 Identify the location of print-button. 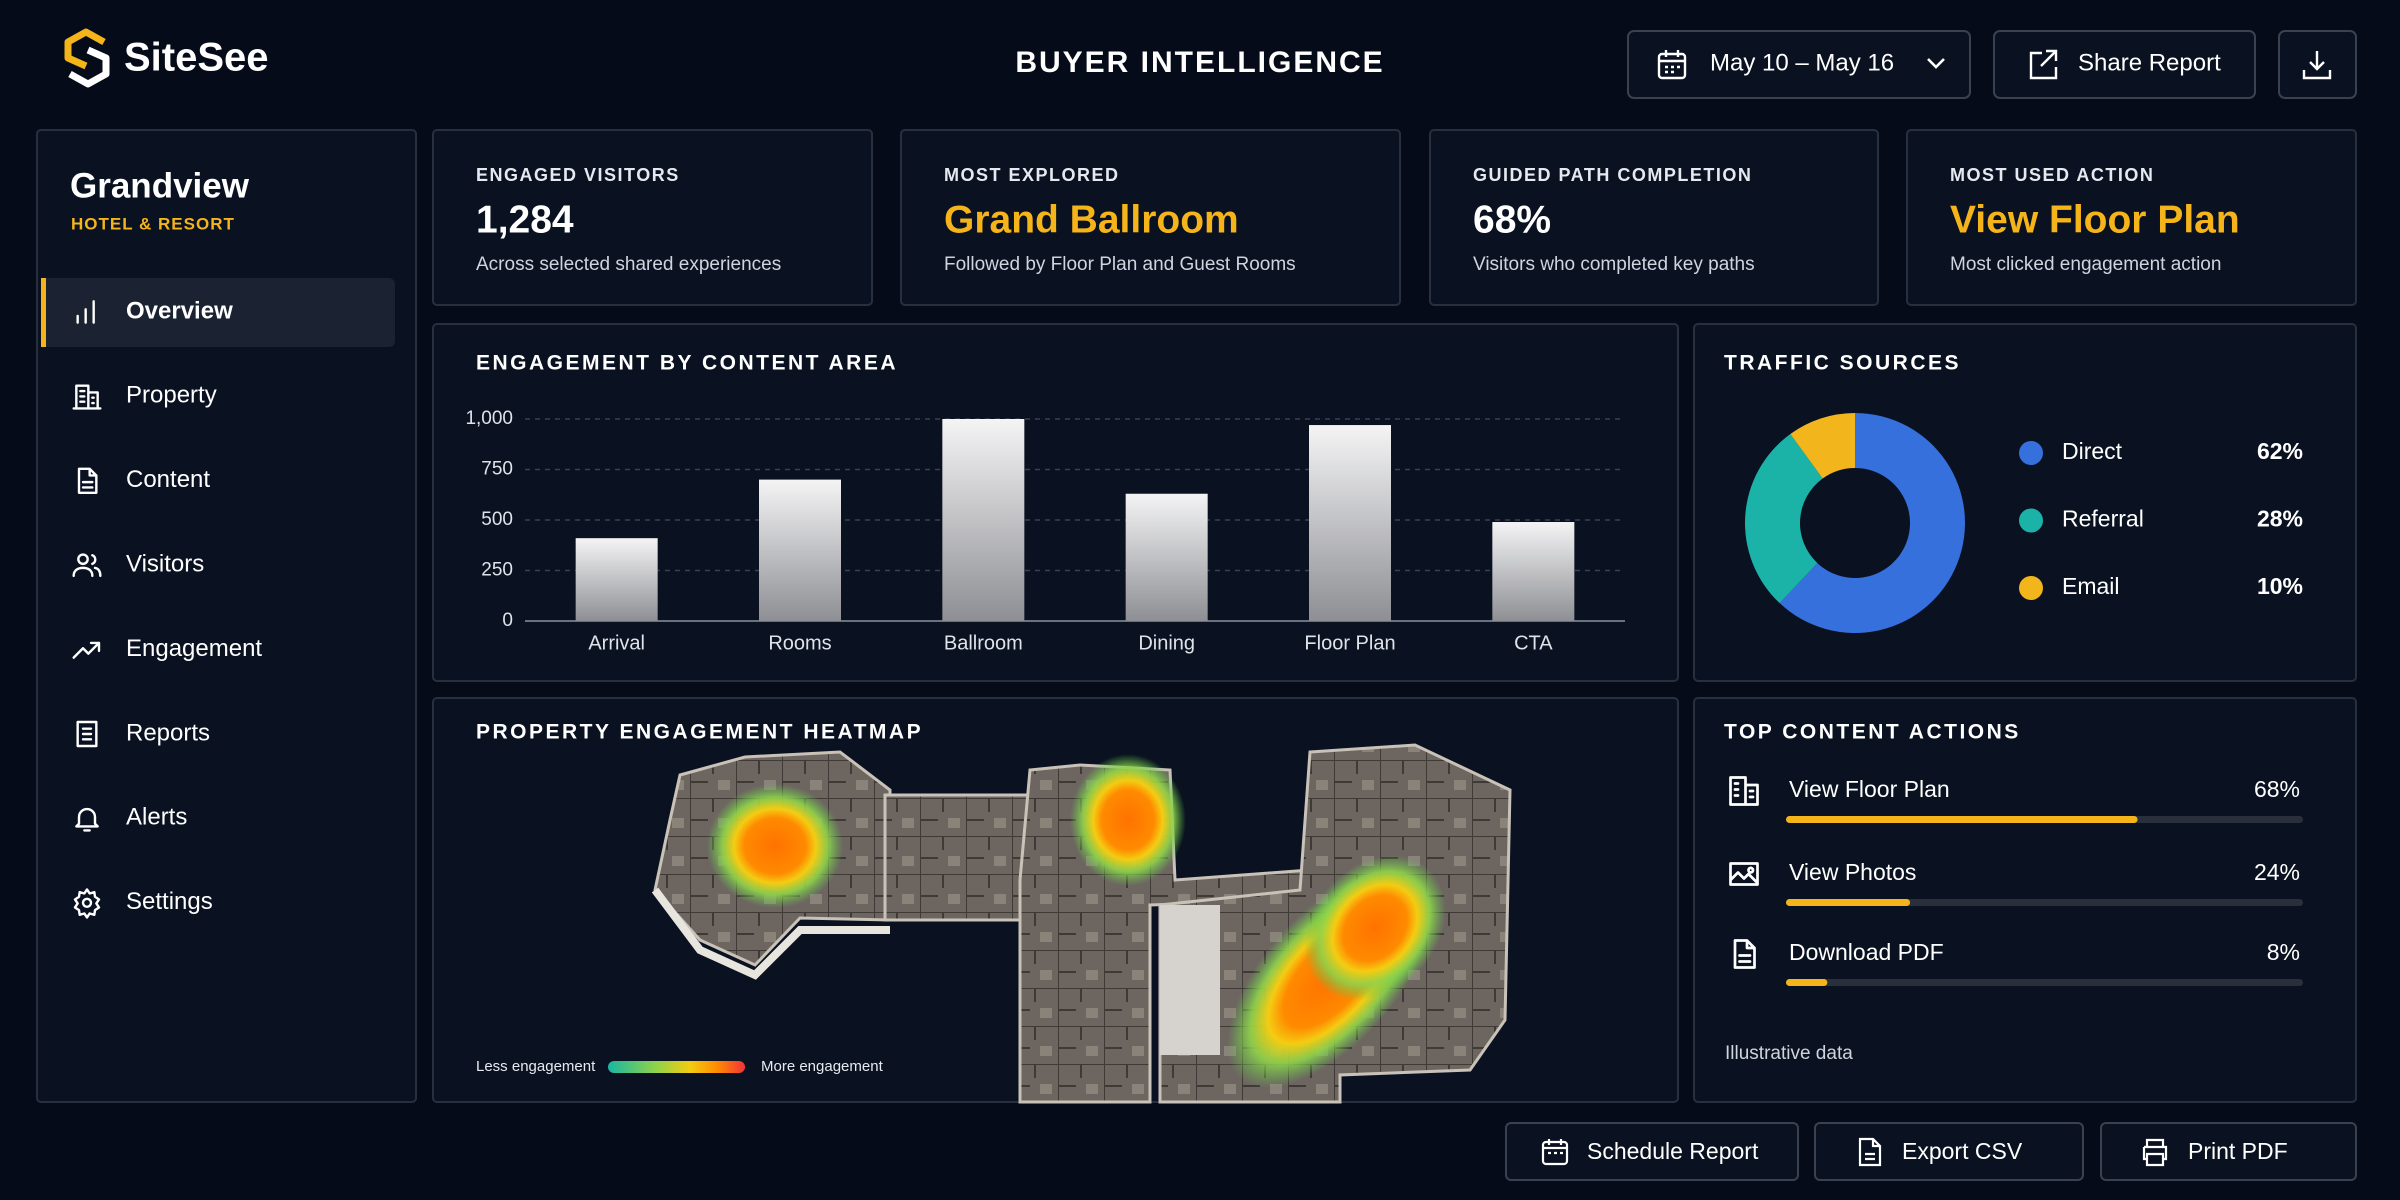
(2228, 1151).